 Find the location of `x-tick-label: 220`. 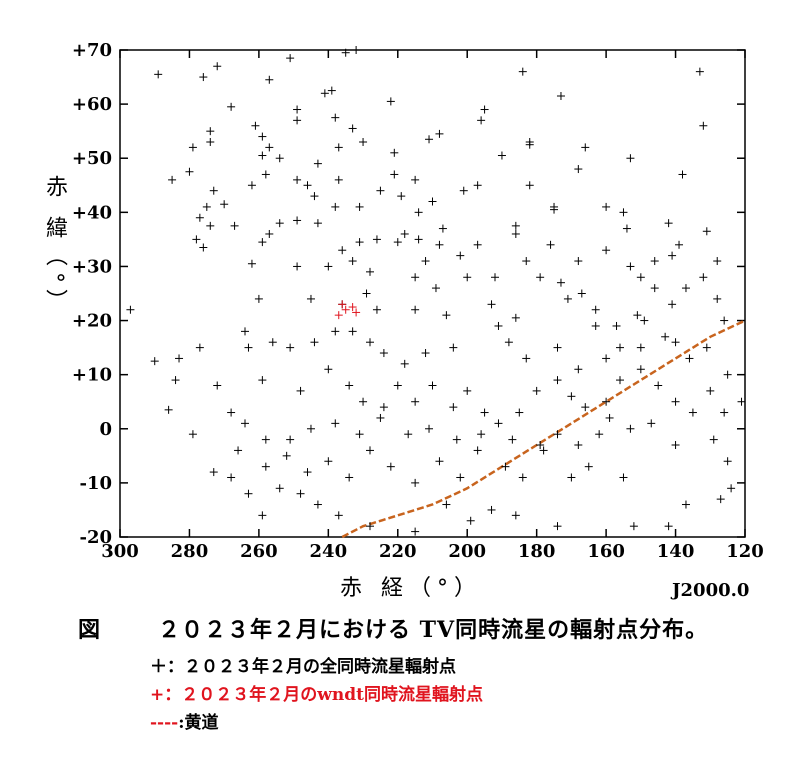

x-tick-label: 220 is located at coordinates (398, 551).